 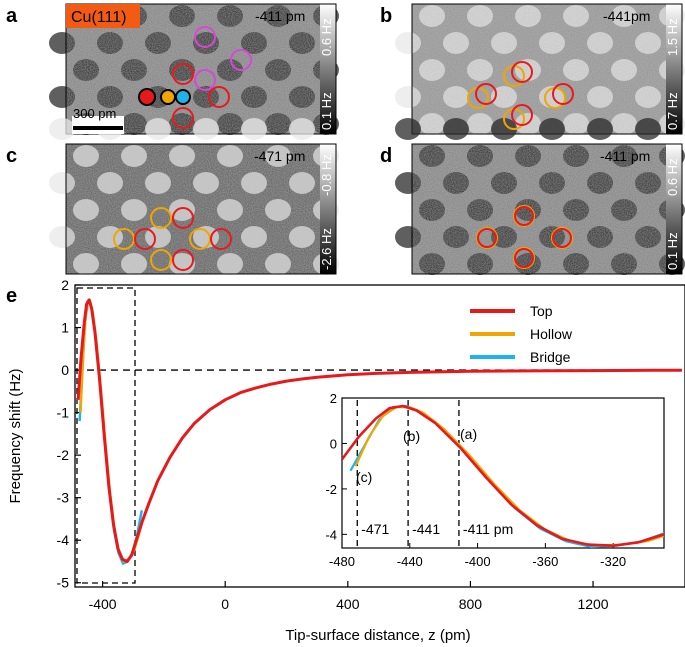 What do you see at coordinates (11, 156) in the screenshot?
I see `panel-label-c: c` at bounding box center [11, 156].